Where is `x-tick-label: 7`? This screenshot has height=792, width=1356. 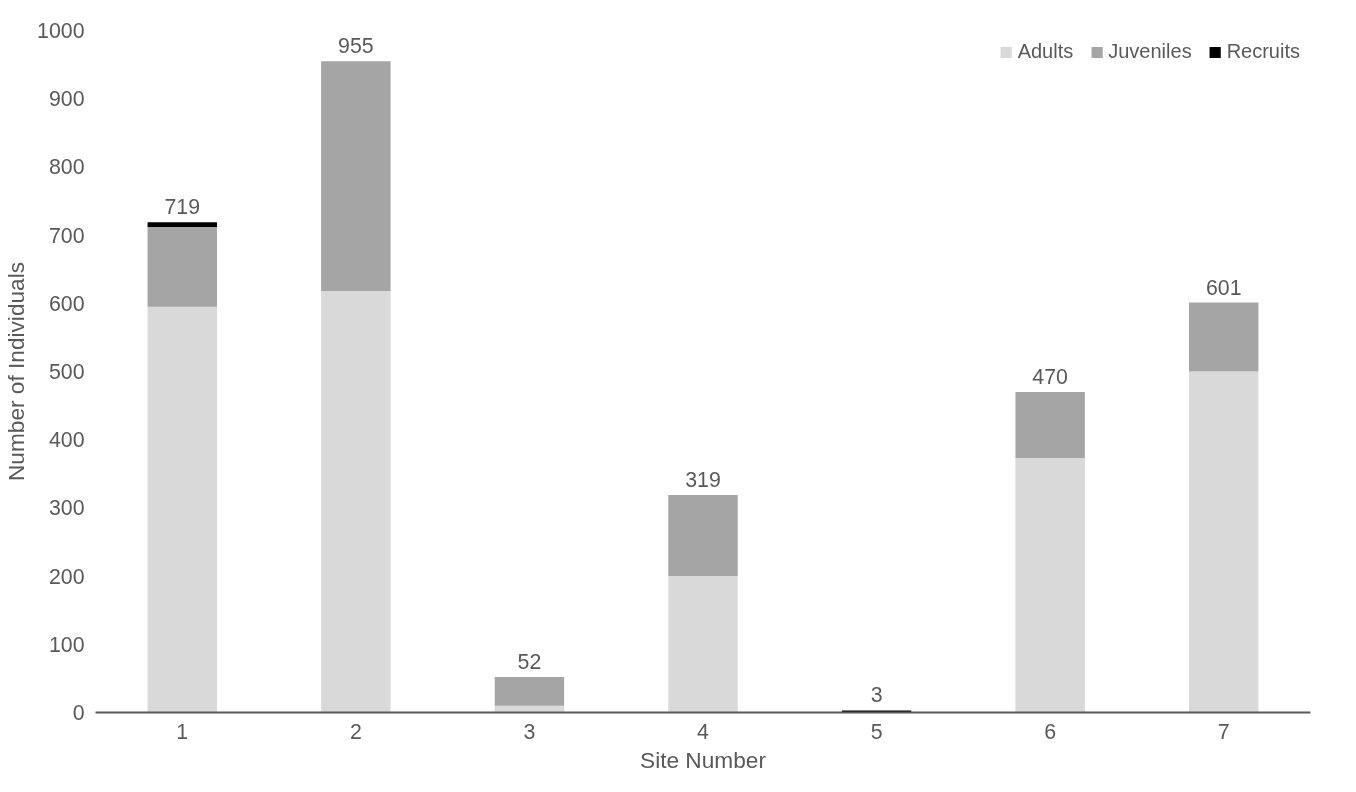 x-tick-label: 7 is located at coordinates (1223, 731).